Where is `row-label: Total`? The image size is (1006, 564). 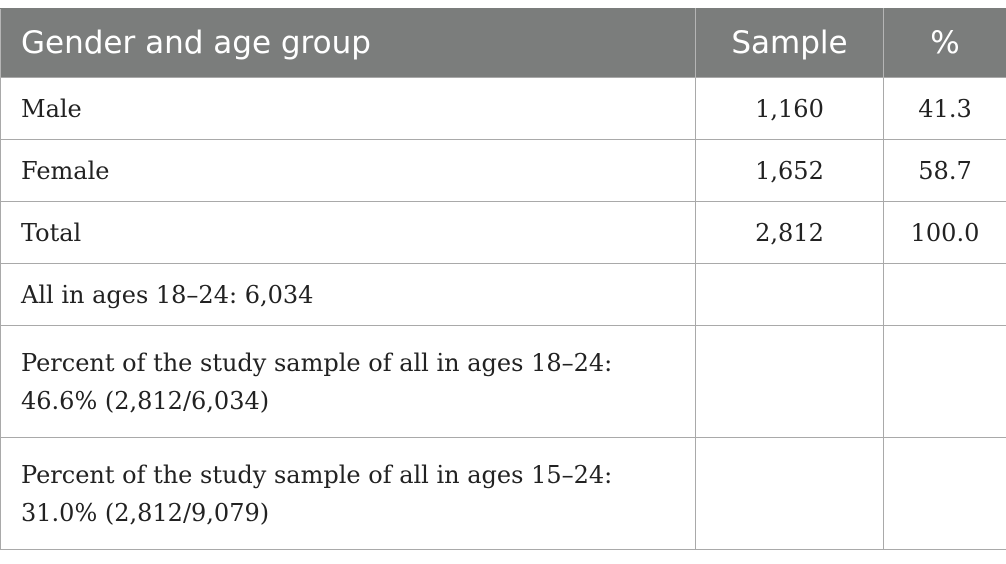
row-label: Total is located at coordinates (348, 232).